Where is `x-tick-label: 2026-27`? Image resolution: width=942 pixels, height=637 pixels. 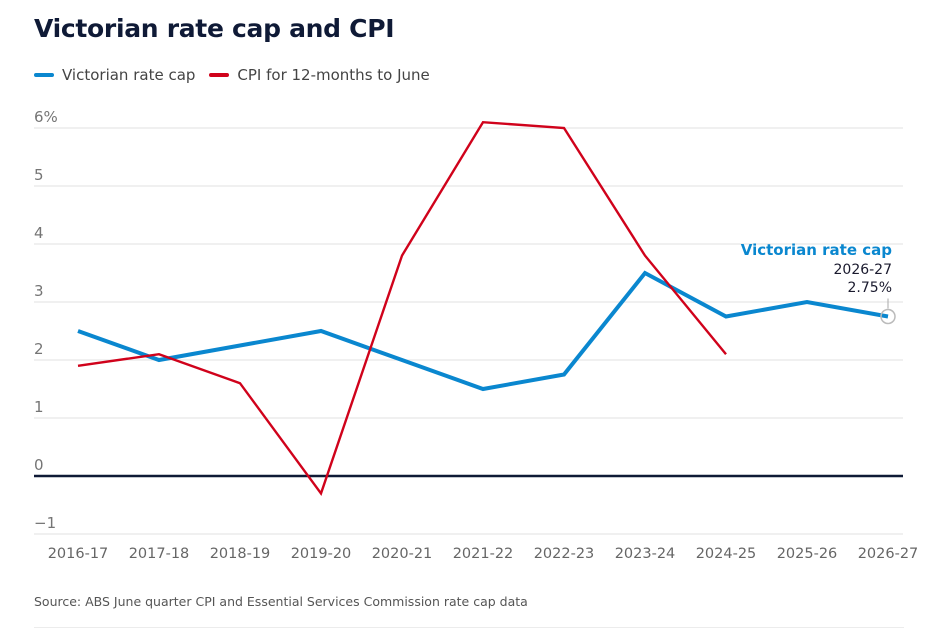
x-tick-label: 2026-27 is located at coordinates (888, 554).